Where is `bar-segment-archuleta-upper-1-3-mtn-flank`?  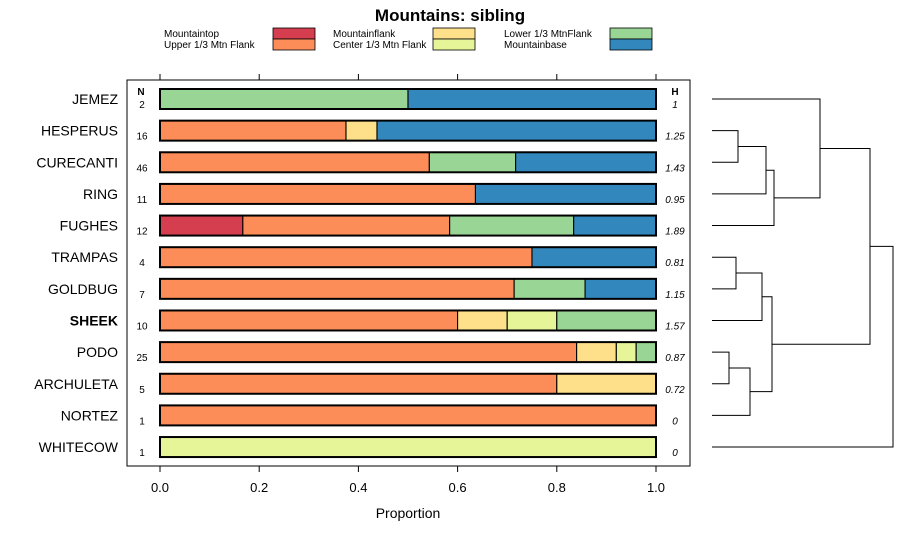 bar-segment-archuleta-upper-1-3-mtn-flank is located at coordinates (358, 384).